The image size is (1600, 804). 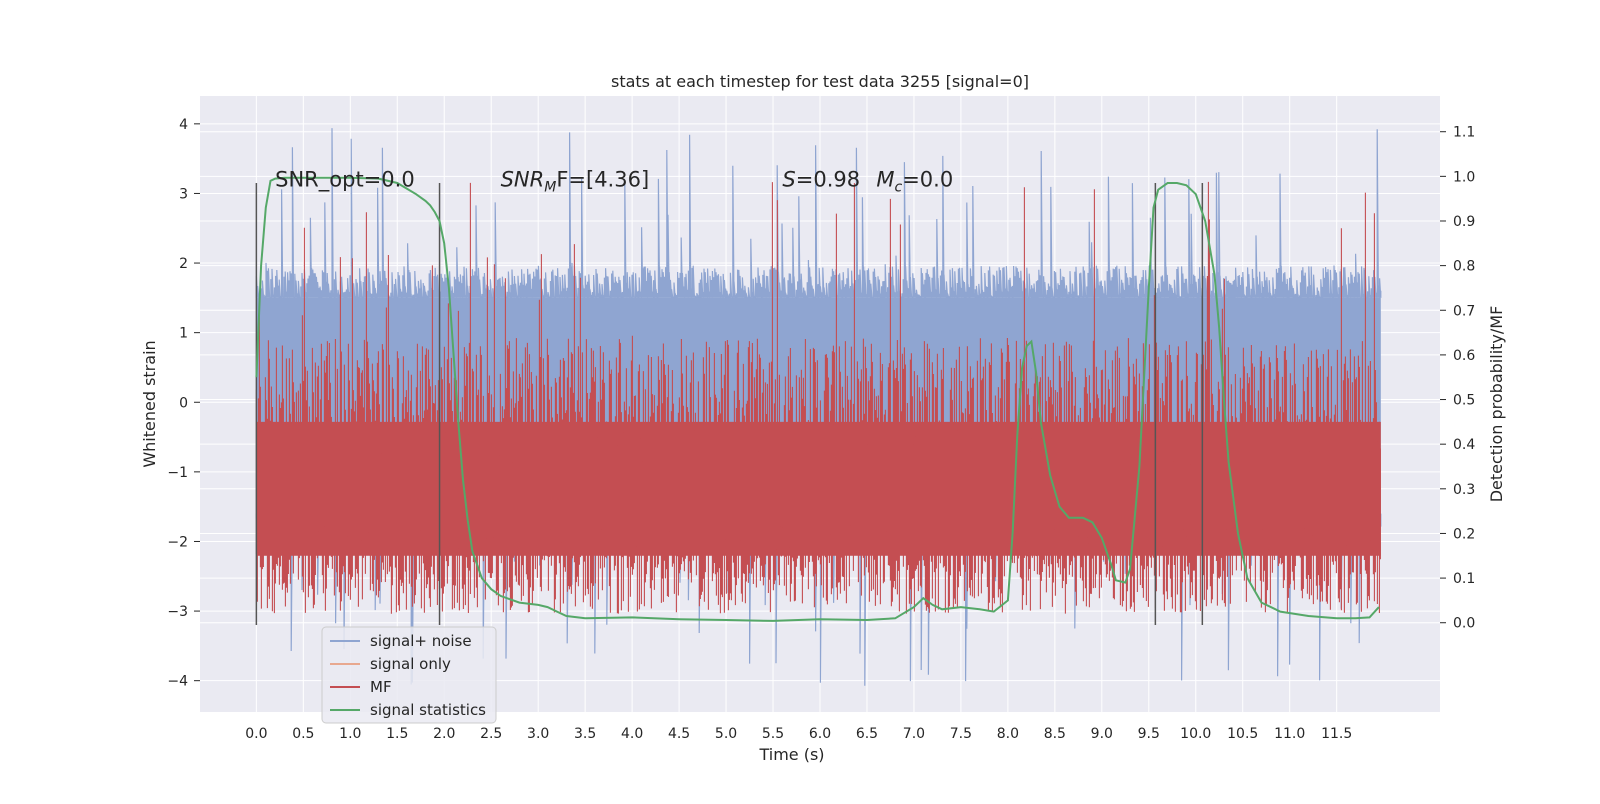 I want to click on y-tick-label: −2, so click(x=177, y=542).